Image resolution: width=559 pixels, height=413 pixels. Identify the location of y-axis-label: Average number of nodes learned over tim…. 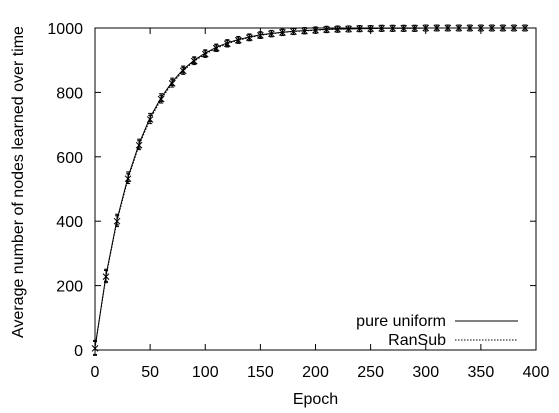
(18, 182).